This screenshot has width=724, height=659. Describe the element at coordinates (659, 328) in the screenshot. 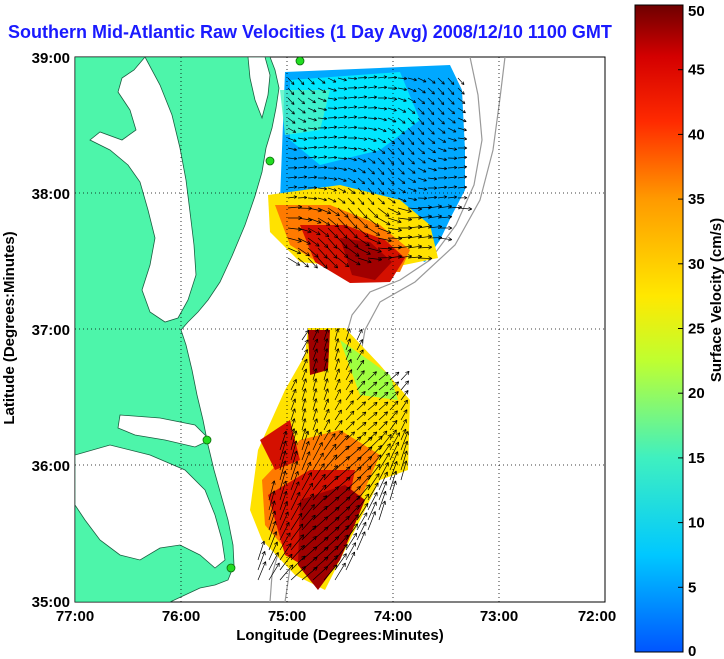

I see `colorbar` at that location.